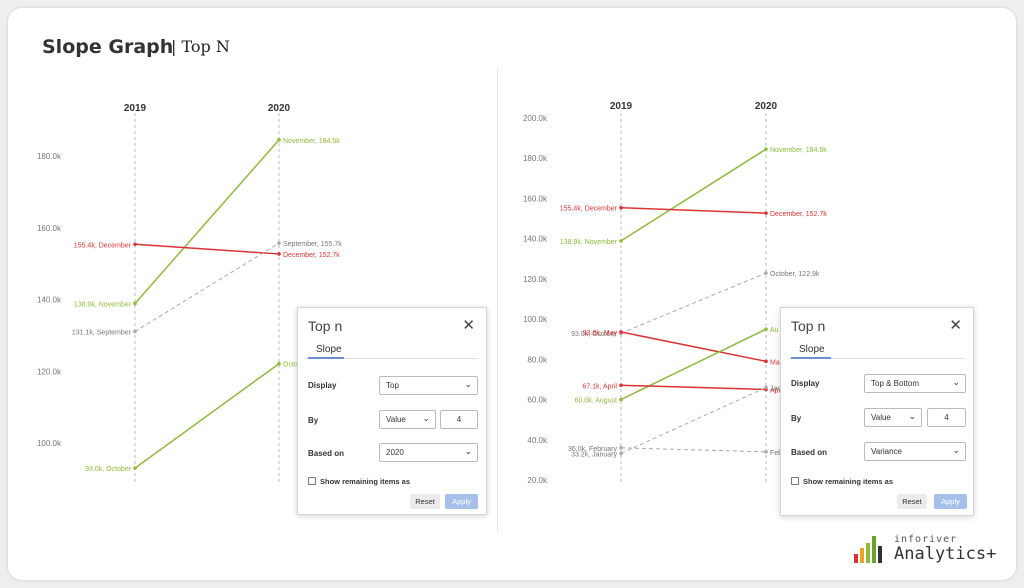  I want to click on bar-logo-icon, so click(868, 549).